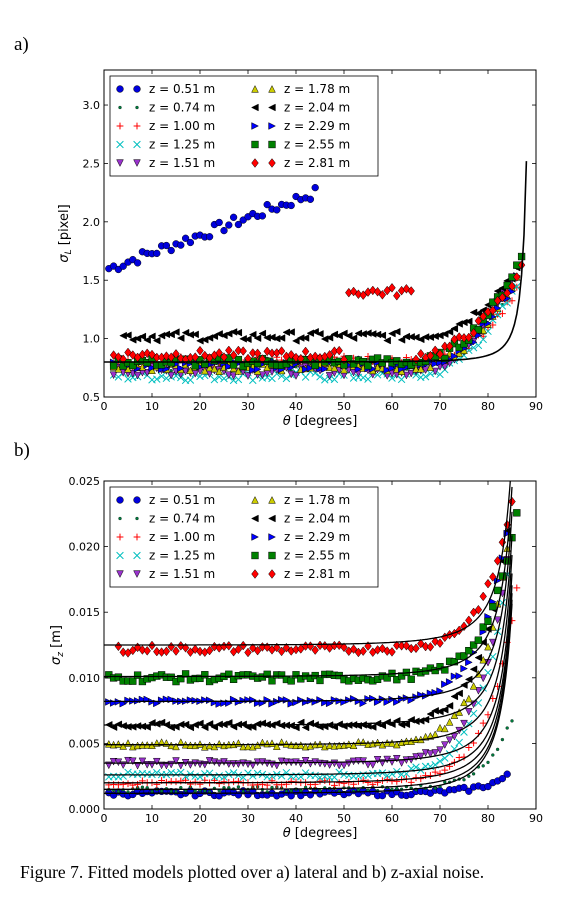 The width and height of the screenshot is (586, 906). Describe the element at coordinates (296, 406) in the screenshot. I see `x-tick-label: 40` at that location.